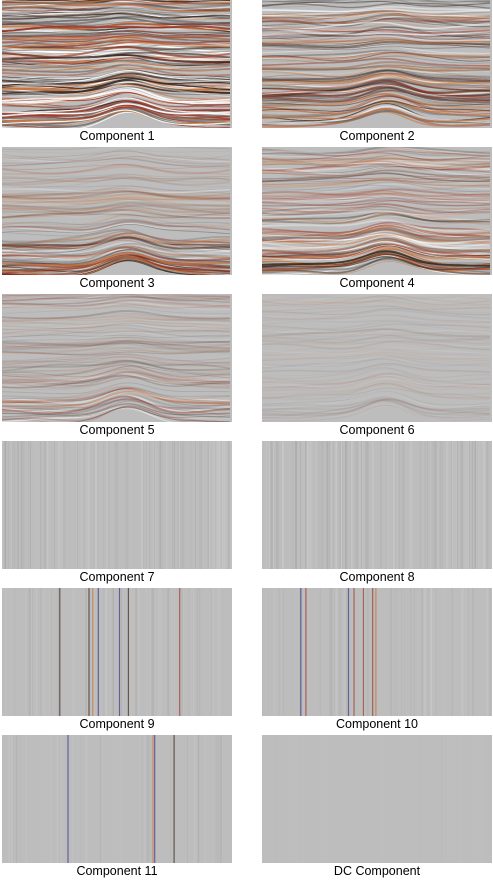  What do you see at coordinates (117, 283) in the screenshot?
I see `component-caption: Component 3` at bounding box center [117, 283].